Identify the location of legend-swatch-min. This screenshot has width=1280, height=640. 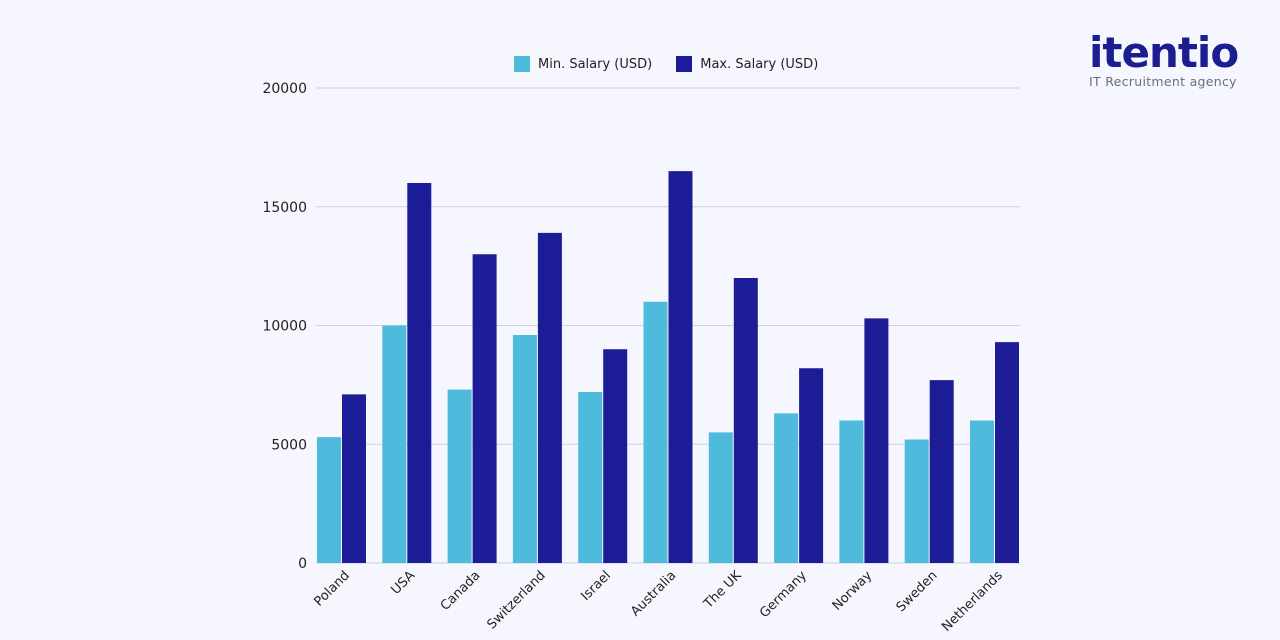
(522, 64).